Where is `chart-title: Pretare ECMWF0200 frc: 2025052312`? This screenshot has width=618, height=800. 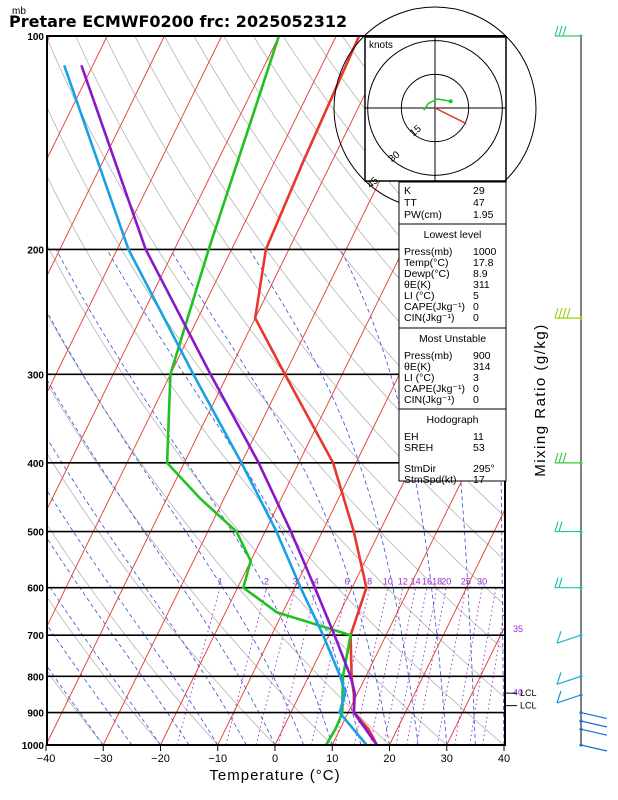
chart-title: Pretare ECMWF0200 frc: 2025052312 is located at coordinates (178, 21).